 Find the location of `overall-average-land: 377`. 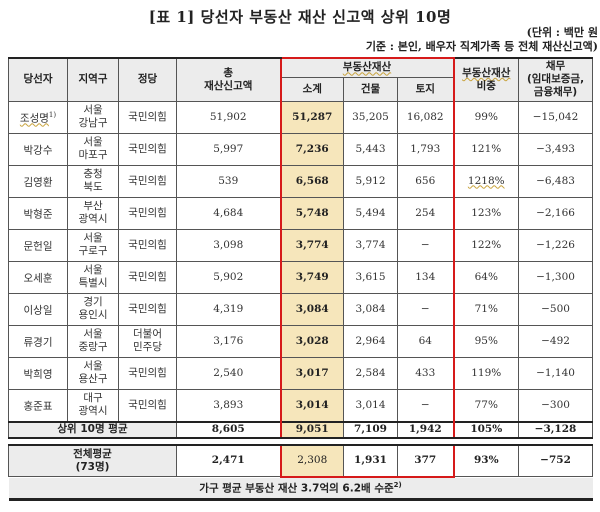

overall-average-land: 377 is located at coordinates (425, 460).